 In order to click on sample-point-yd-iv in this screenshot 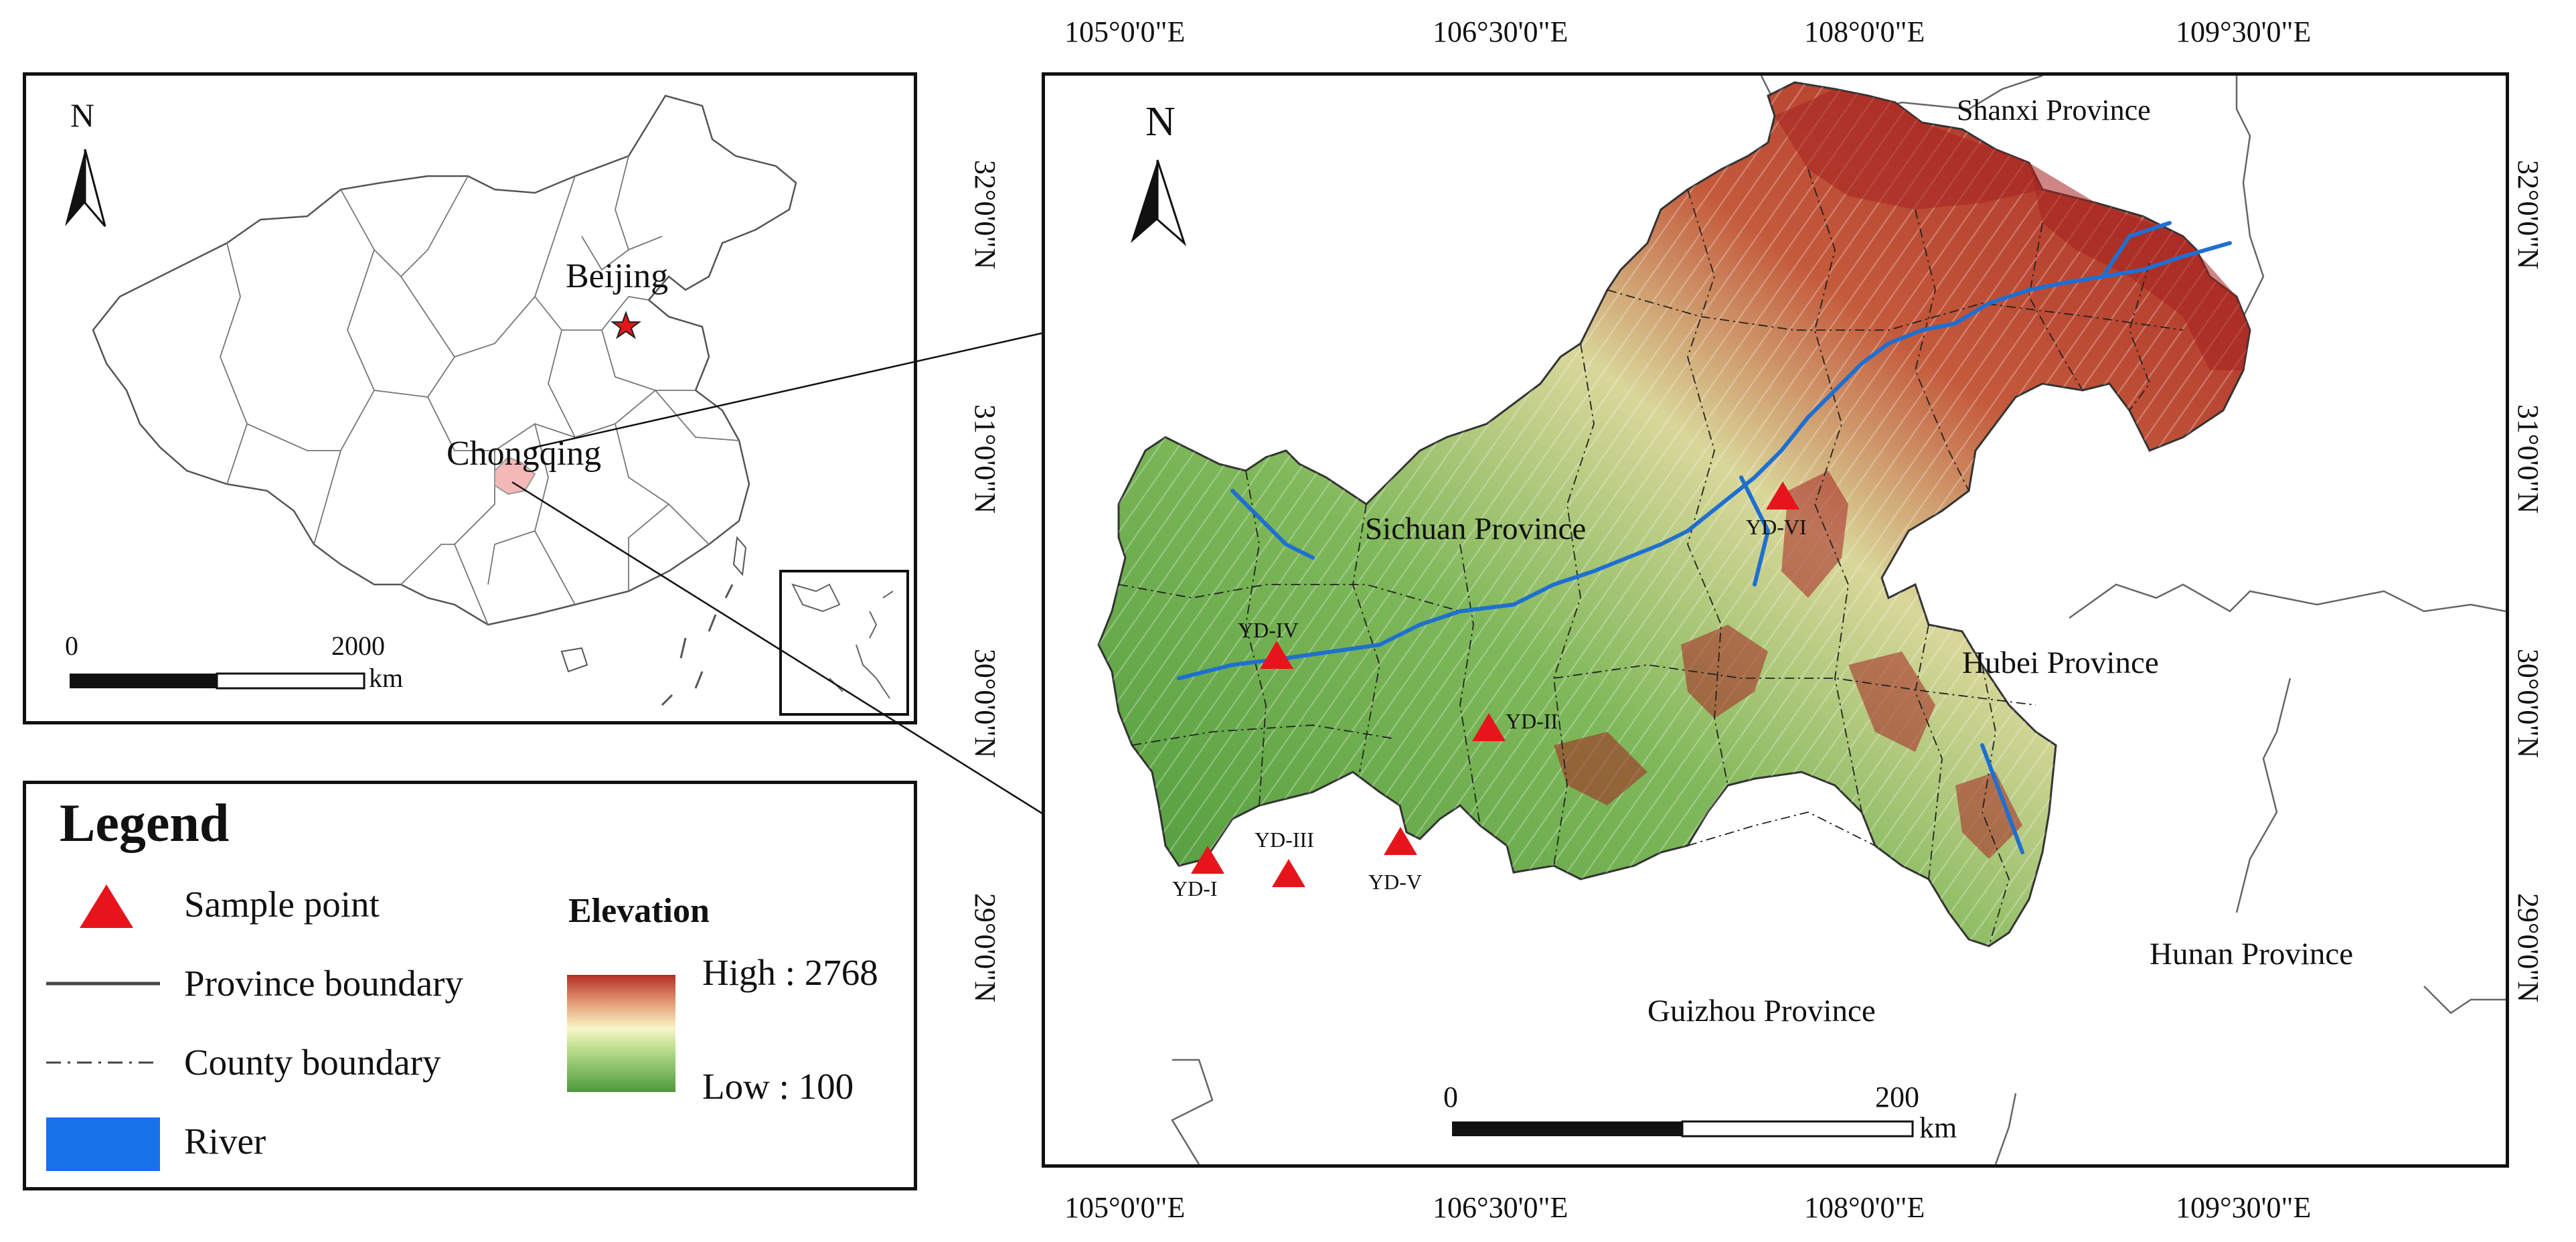, I will do `click(1277, 655)`.